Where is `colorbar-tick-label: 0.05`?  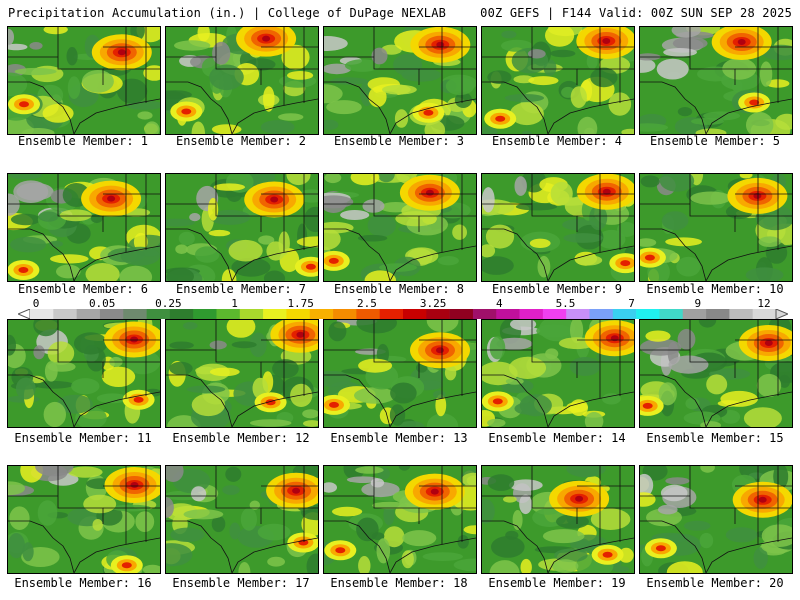
colorbar-tick-label: 0.05 is located at coordinates (102, 303).